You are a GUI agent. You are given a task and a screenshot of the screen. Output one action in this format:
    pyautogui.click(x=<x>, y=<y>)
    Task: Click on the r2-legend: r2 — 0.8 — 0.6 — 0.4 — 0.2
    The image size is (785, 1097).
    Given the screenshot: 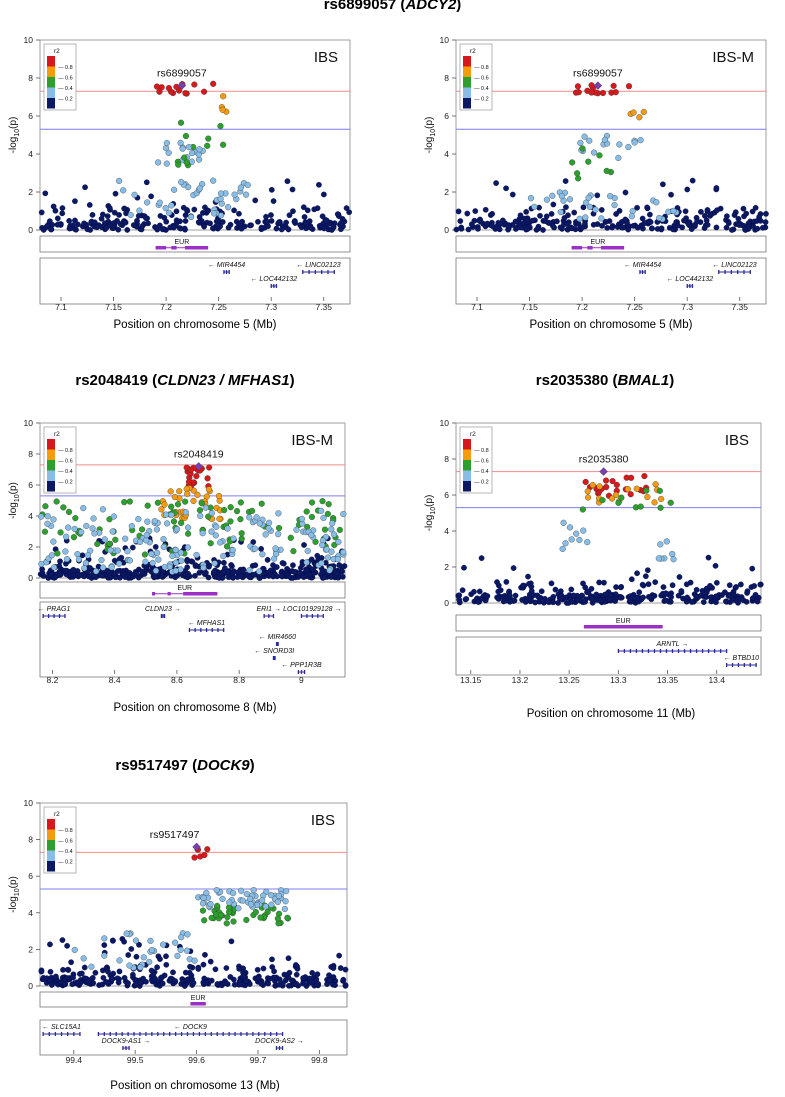 What is the action you would take?
    pyautogui.click(x=476, y=77)
    